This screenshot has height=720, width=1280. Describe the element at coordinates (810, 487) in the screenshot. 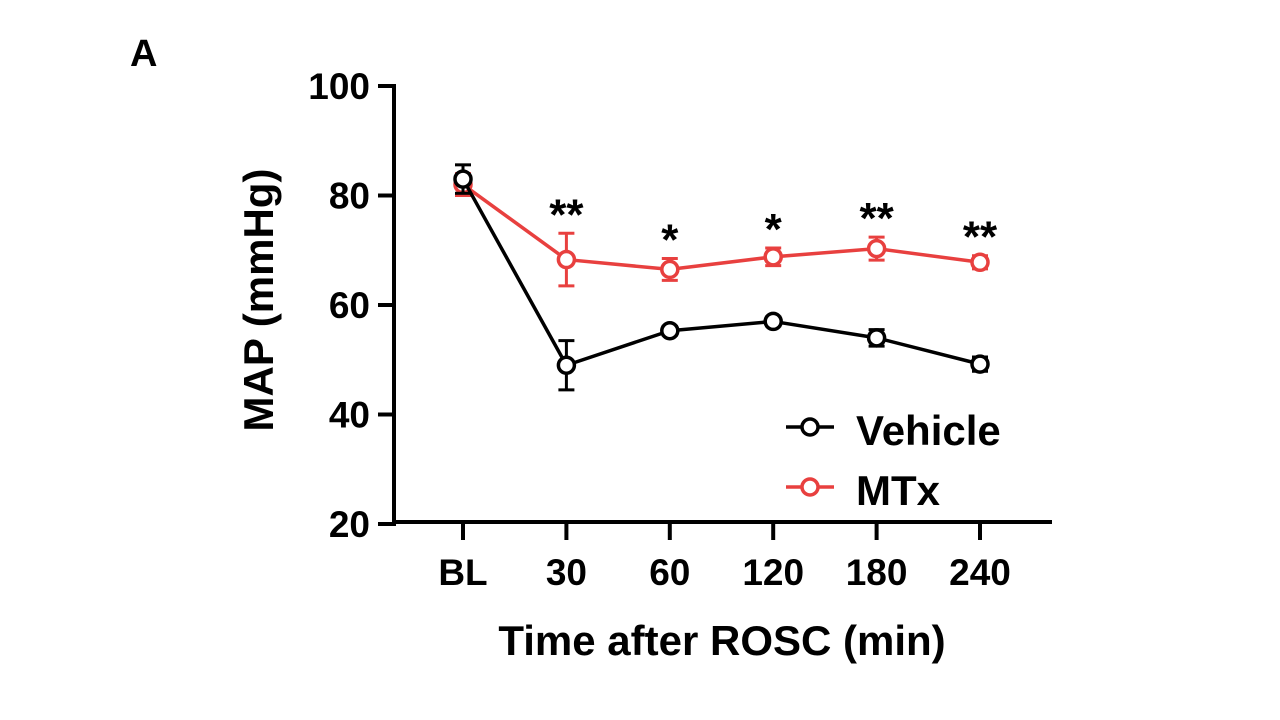

I see `legend-mtx-marker` at that location.